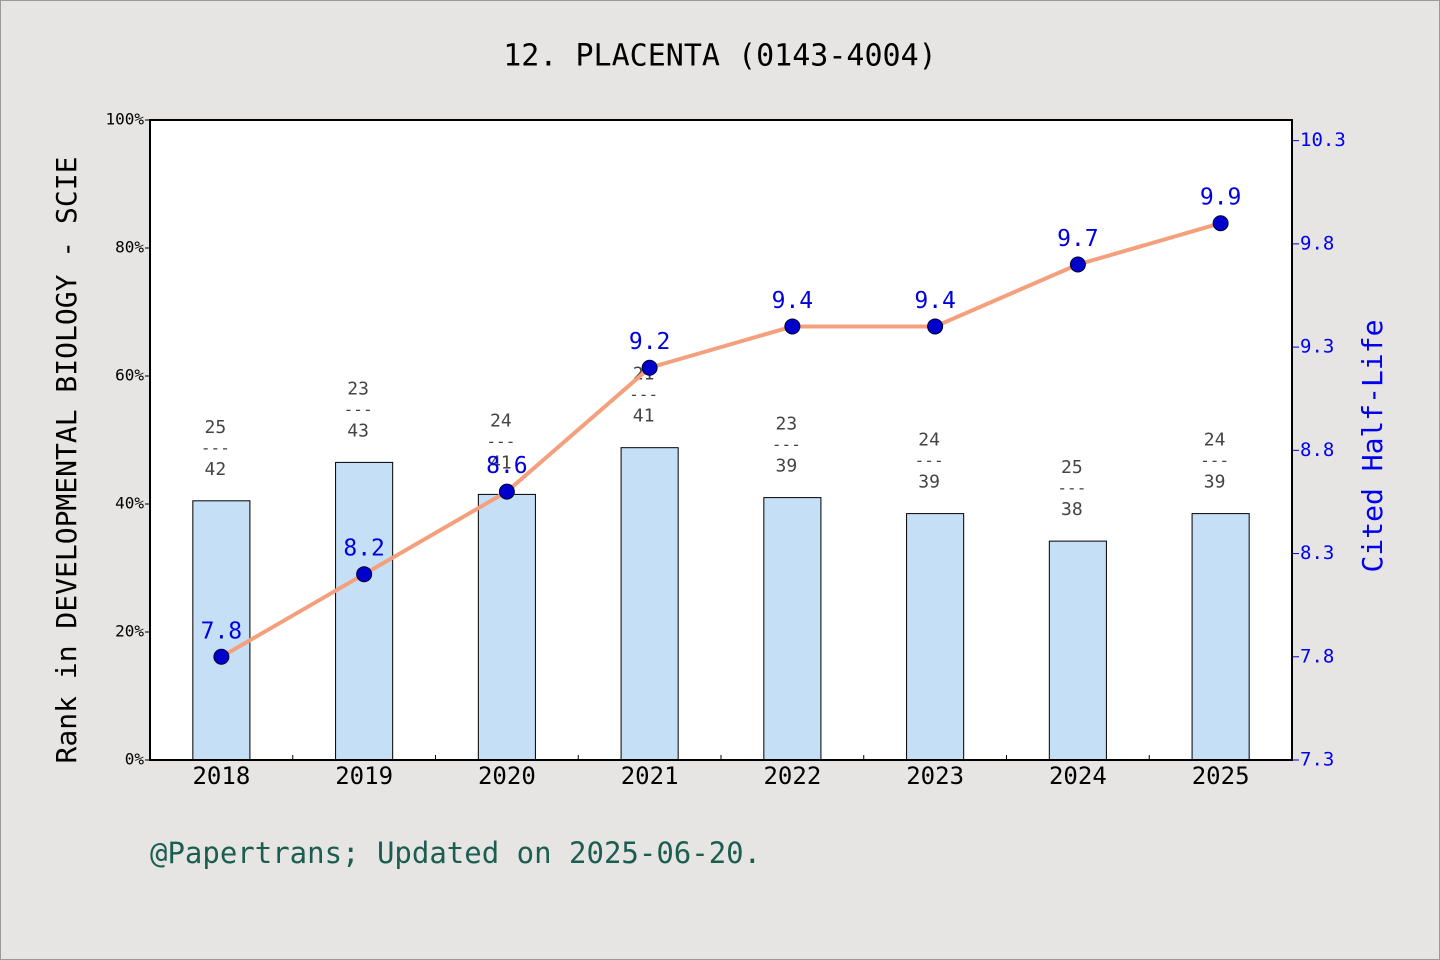  I want to click on y-tick-label: 80%, so click(129, 247).